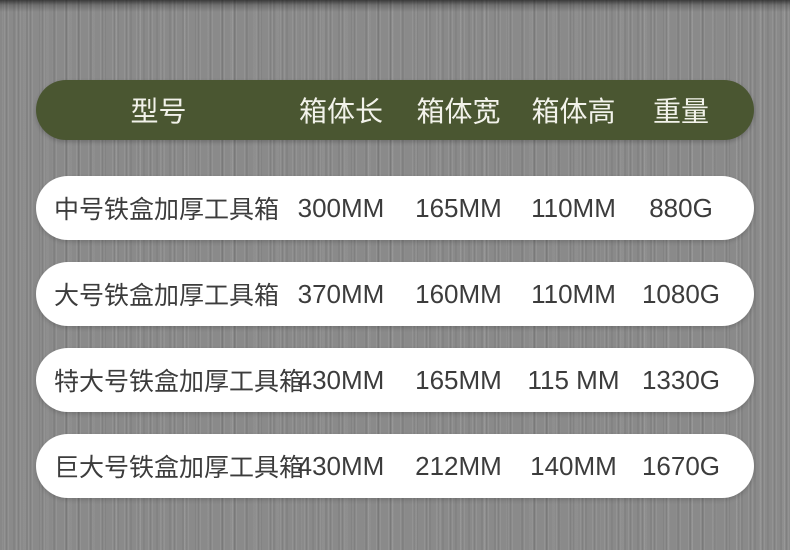 The image size is (790, 550). What do you see at coordinates (179, 382) in the screenshot?
I see `cell-model: 特大号铁盒加厚工具箱` at bounding box center [179, 382].